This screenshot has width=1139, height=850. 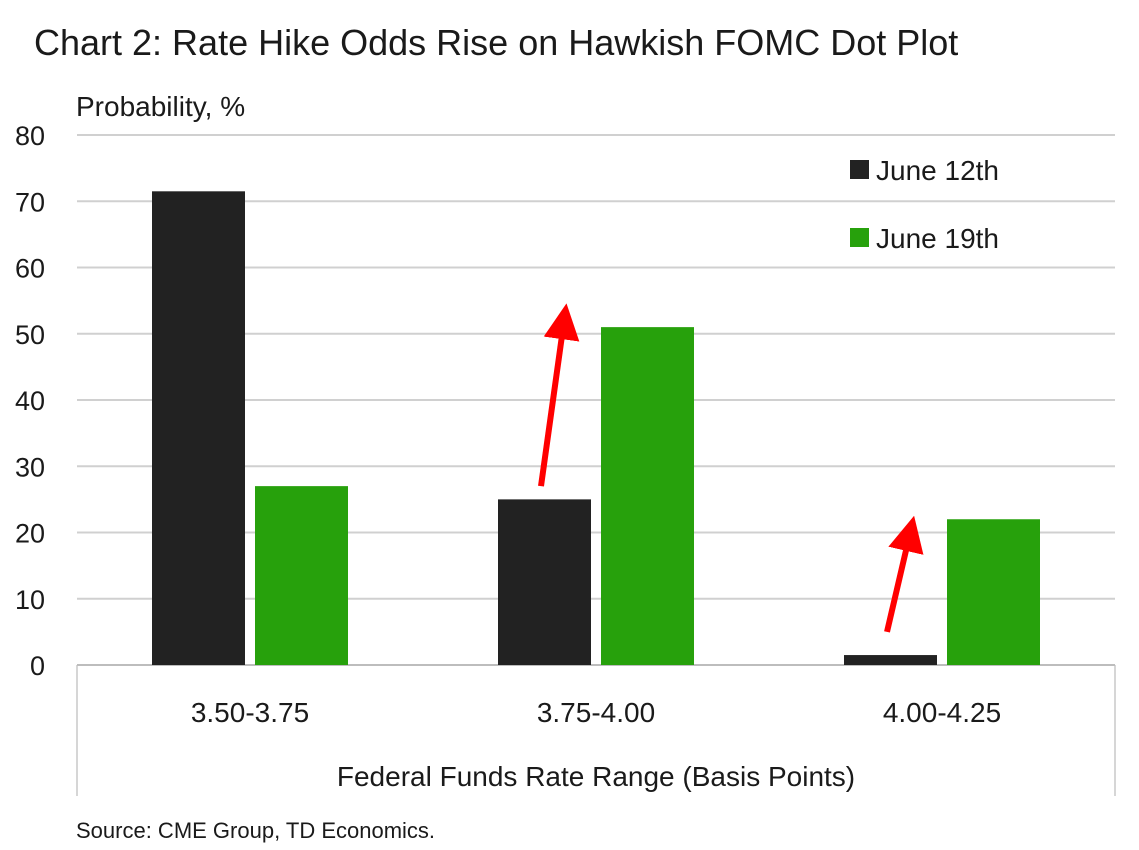 What do you see at coordinates (937, 238) in the screenshot?
I see `legend-label: June 19th` at bounding box center [937, 238].